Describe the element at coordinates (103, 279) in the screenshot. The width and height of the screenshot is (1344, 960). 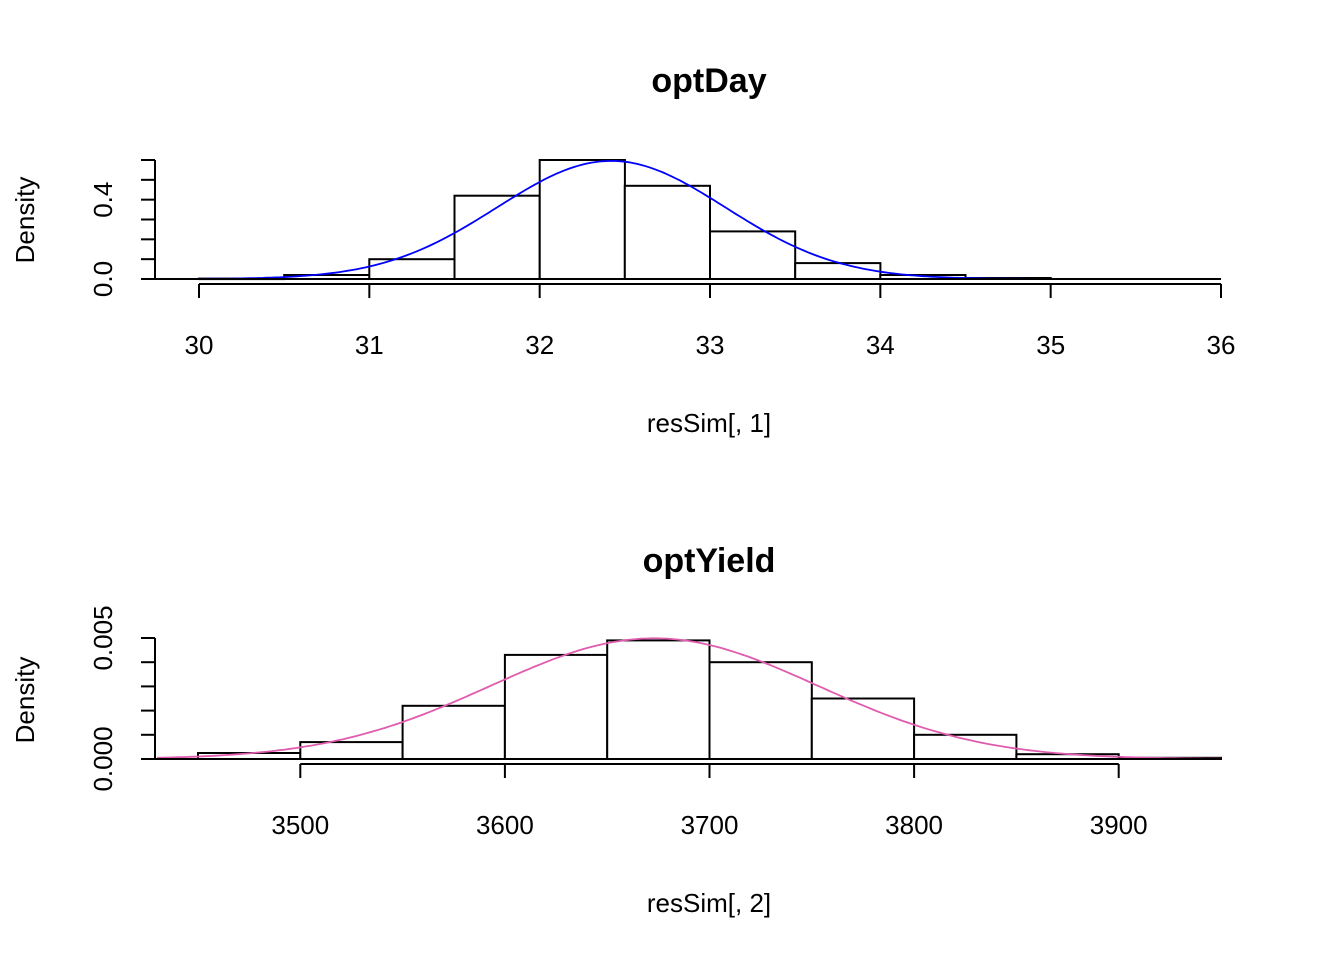
I see `y-tick-label: 0.0` at that location.